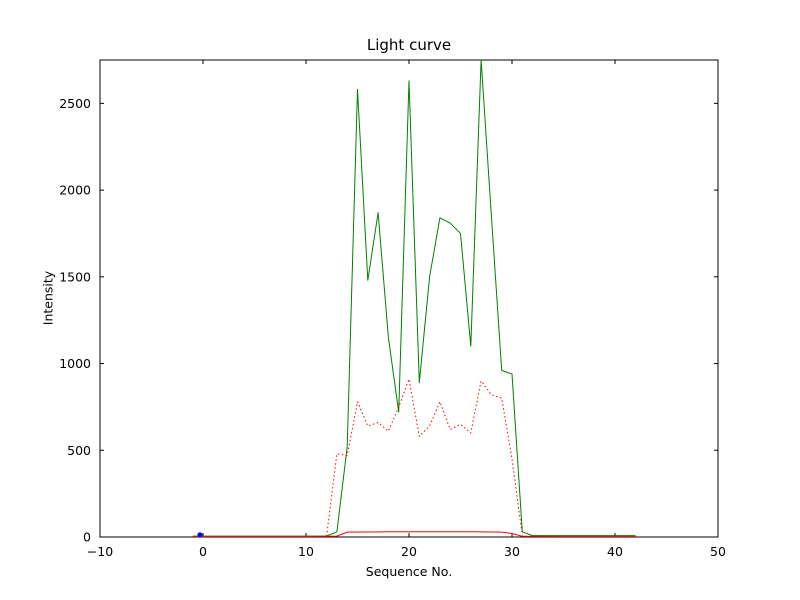 The height and width of the screenshot is (600, 800). What do you see at coordinates (48, 298) in the screenshot?
I see `y-axis-label: Intensity` at bounding box center [48, 298].